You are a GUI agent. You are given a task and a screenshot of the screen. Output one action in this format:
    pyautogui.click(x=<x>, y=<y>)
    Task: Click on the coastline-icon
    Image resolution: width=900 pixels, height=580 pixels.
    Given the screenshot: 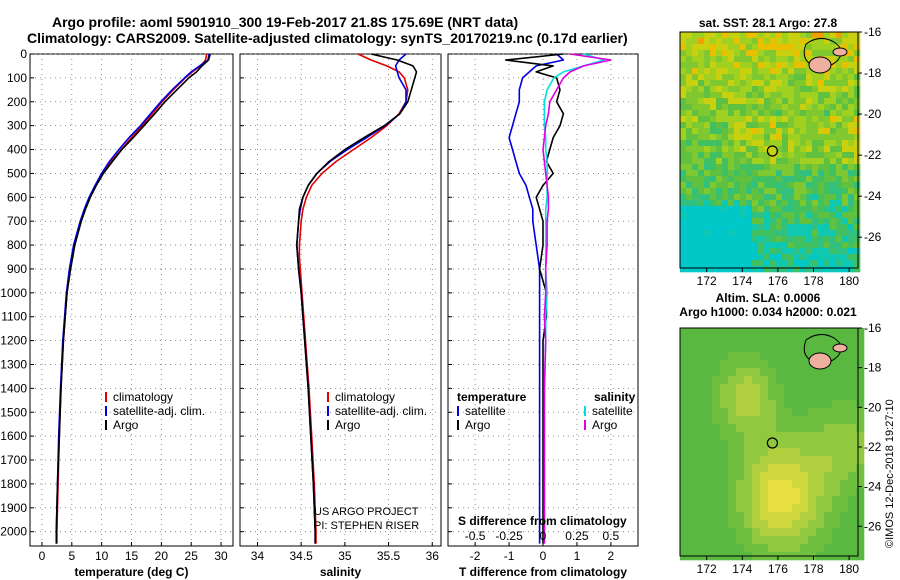 What is the action you would take?
    pyautogui.click(x=822, y=53)
    